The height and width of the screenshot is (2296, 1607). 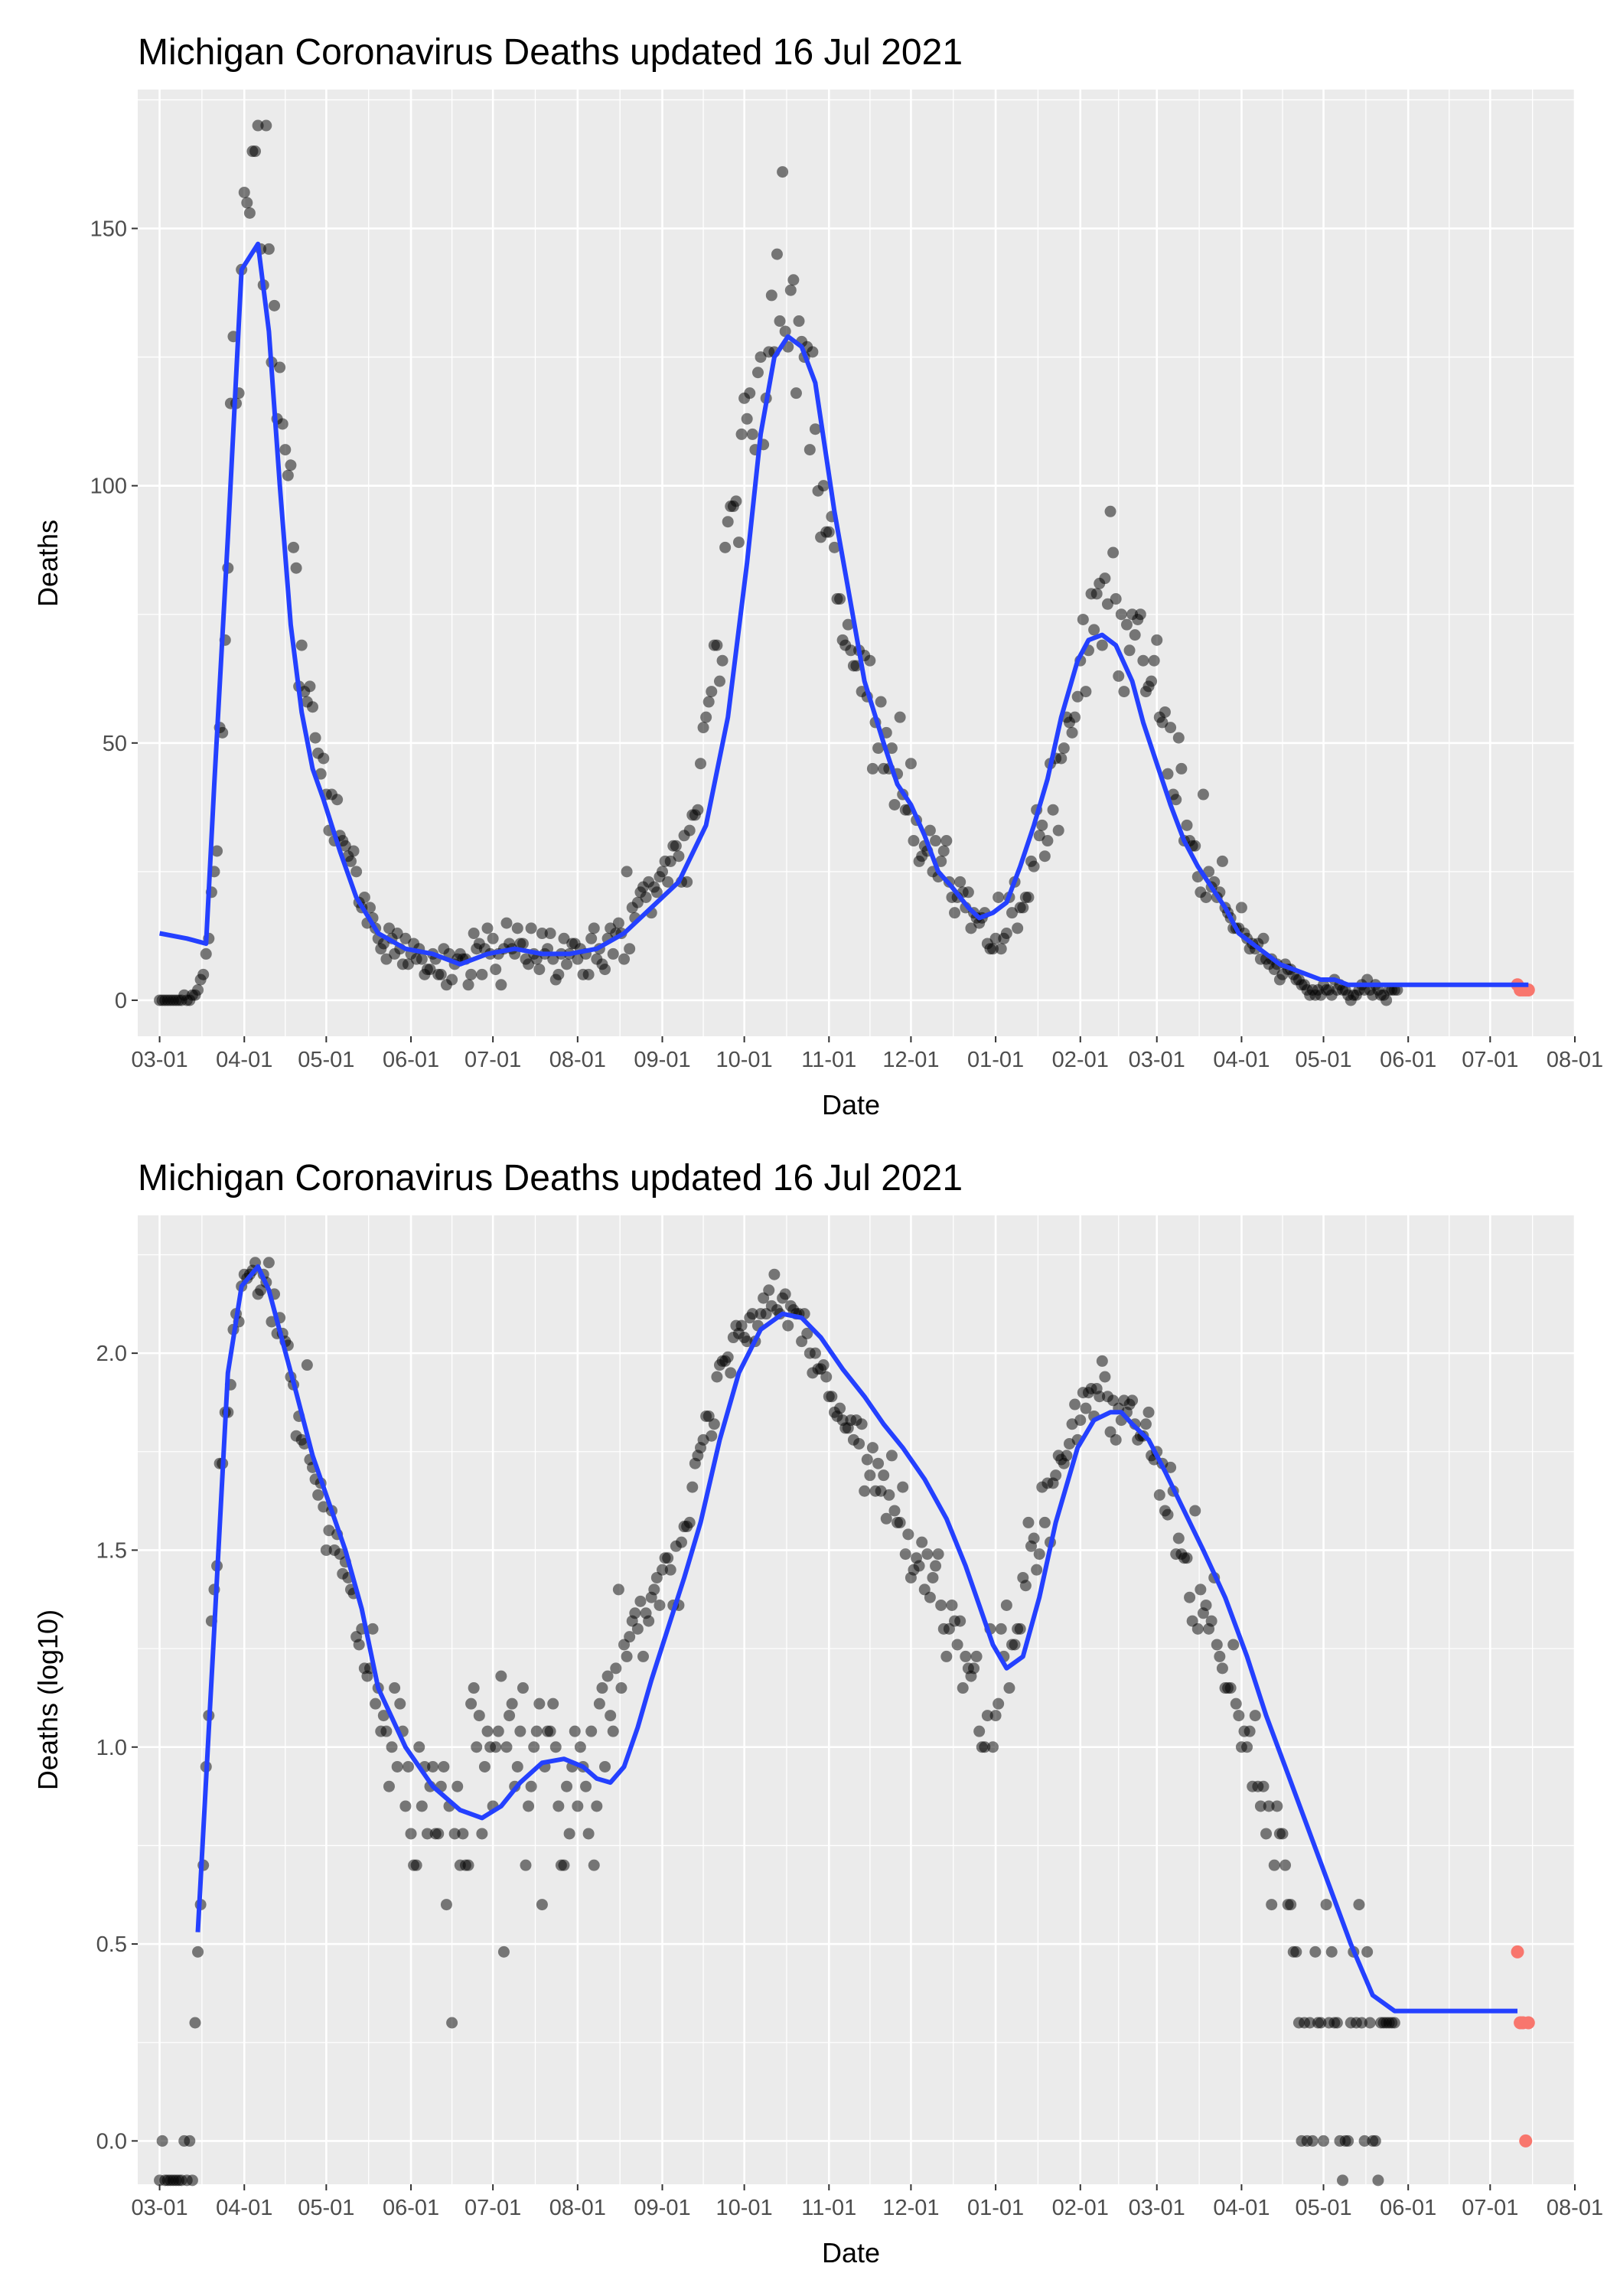 What do you see at coordinates (1080, 1060) in the screenshot?
I see `x-tick-label: 02-01` at bounding box center [1080, 1060].